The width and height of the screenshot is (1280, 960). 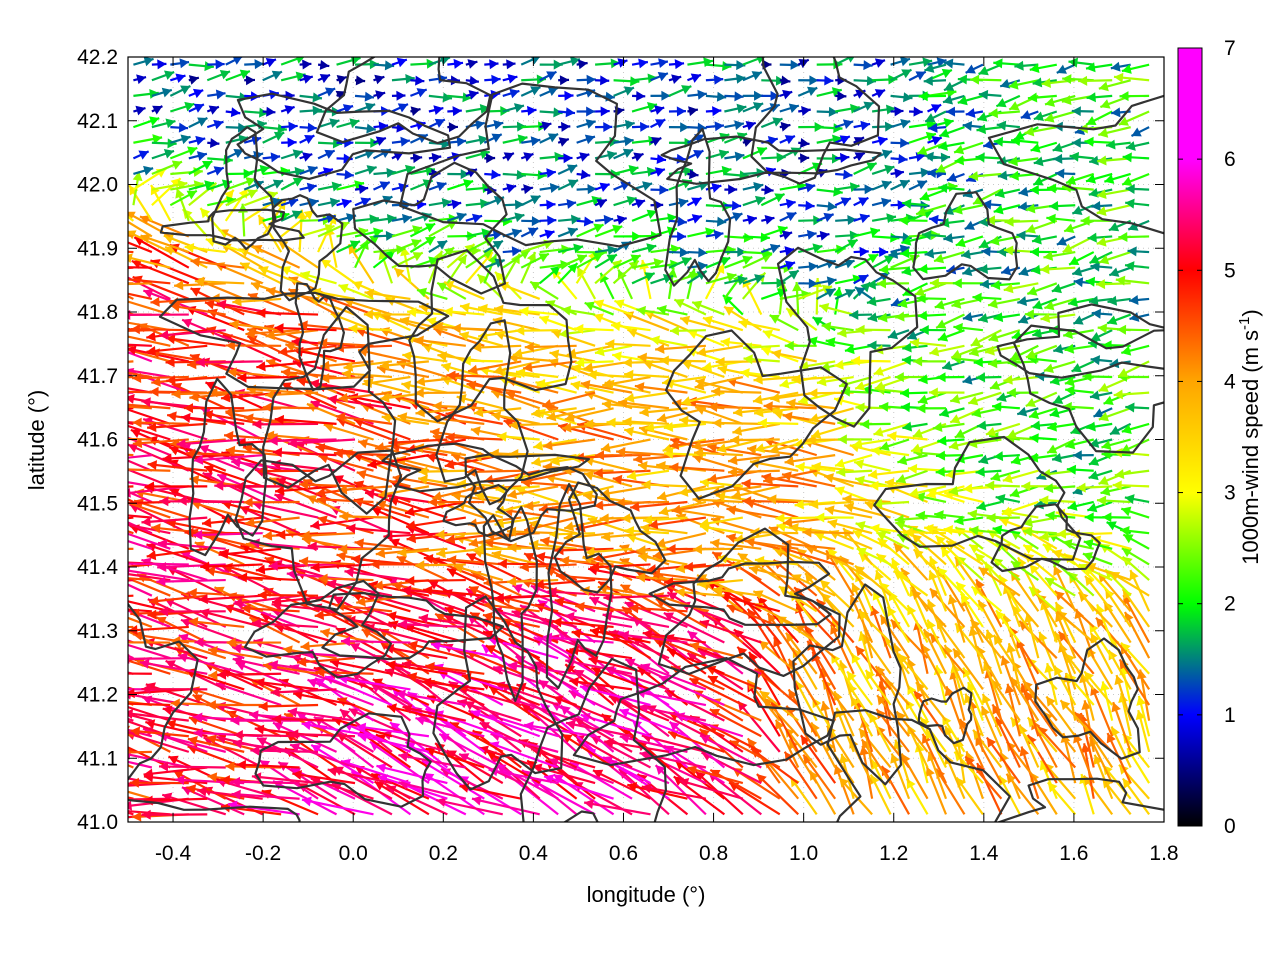 I want to click on y-tick-label: 42.0, so click(x=97, y=185).